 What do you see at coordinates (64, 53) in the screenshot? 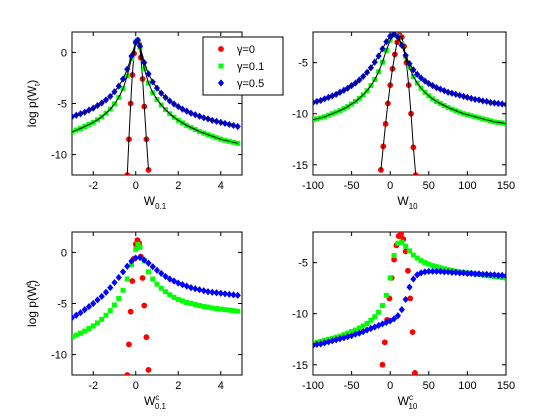
I see `y-tick-label: 0` at bounding box center [64, 53].